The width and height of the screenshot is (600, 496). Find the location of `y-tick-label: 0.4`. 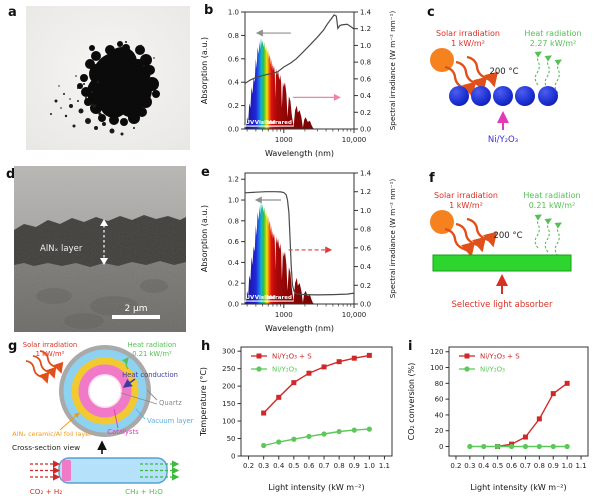

y-tick-label: 0.4 is located at coordinates (234, 263).